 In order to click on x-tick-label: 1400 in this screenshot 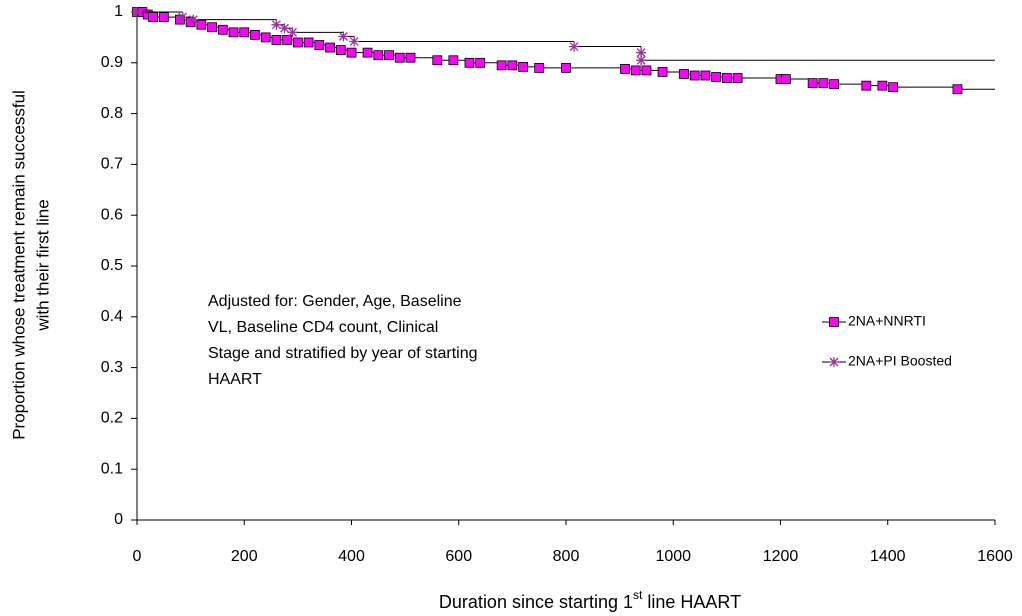, I will do `click(888, 556)`.